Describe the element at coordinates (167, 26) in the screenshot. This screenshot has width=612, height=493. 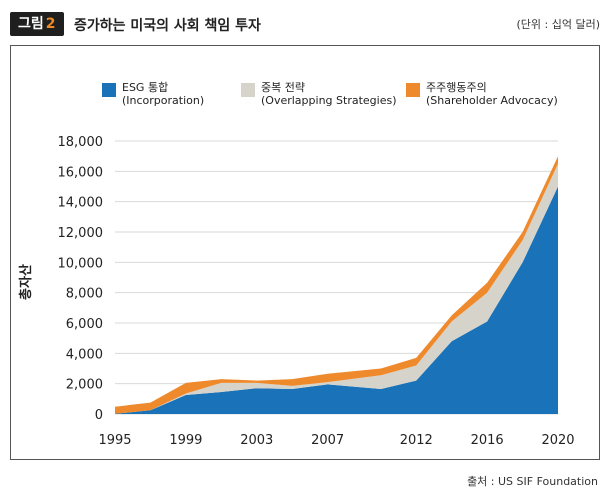
I see `figure-title: 증가하는 미국의 사회 책임 투자` at that location.